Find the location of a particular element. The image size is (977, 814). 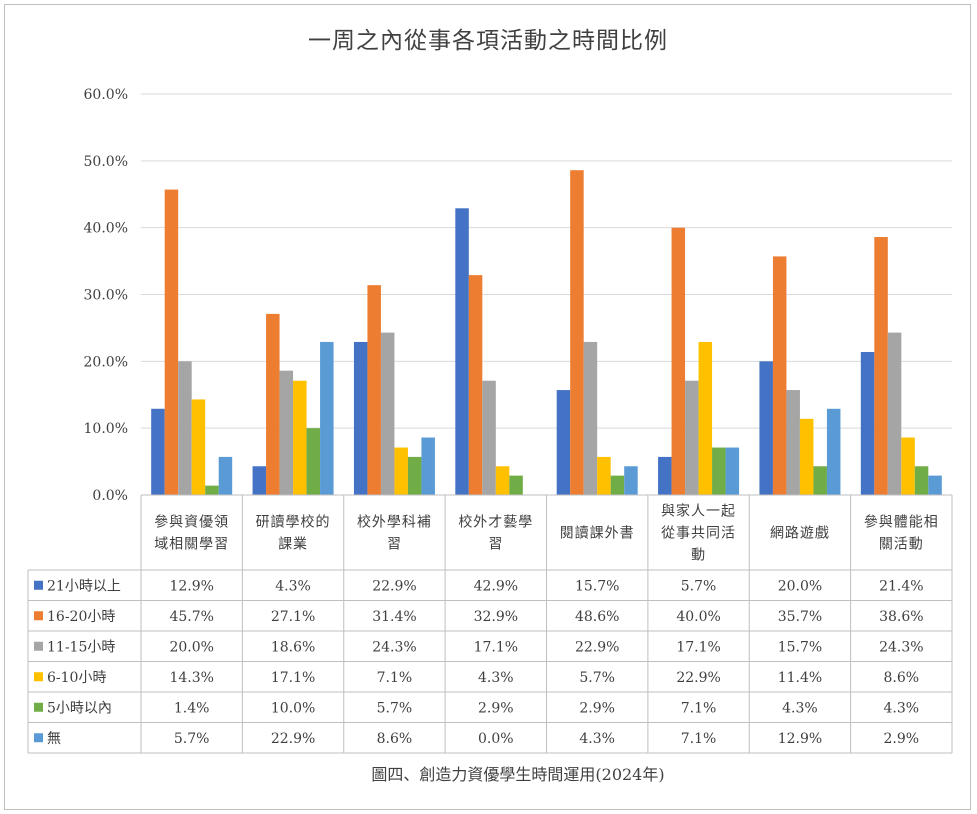

x-category-label: 研讀學校的 is located at coordinates (293, 522).